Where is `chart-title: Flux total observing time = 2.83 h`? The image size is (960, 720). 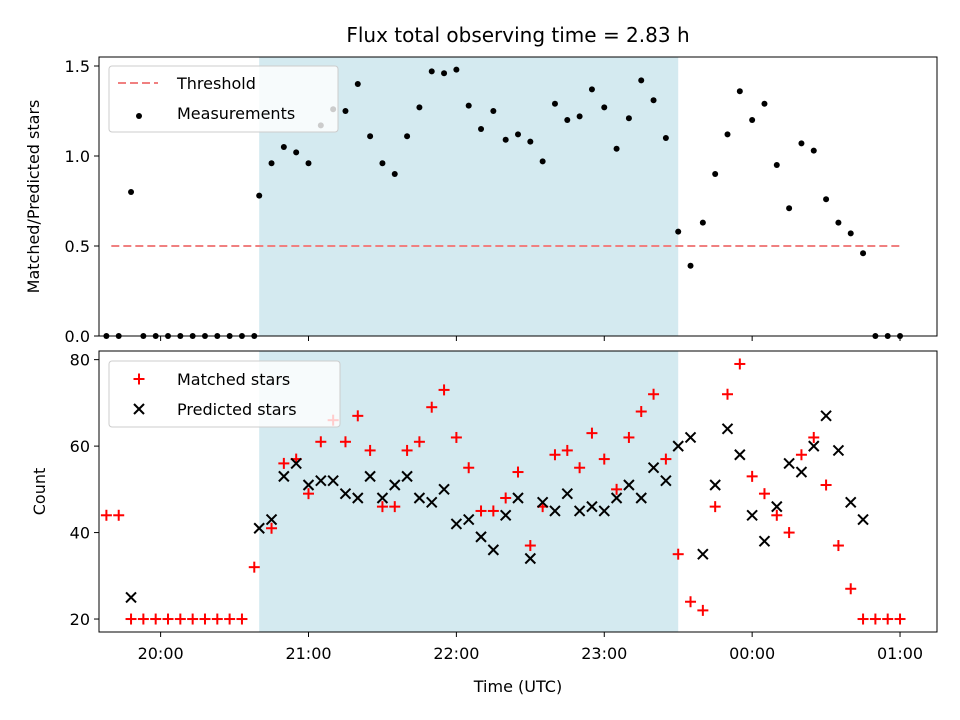 chart-title: Flux total observing time = 2.83 h is located at coordinates (517, 35).